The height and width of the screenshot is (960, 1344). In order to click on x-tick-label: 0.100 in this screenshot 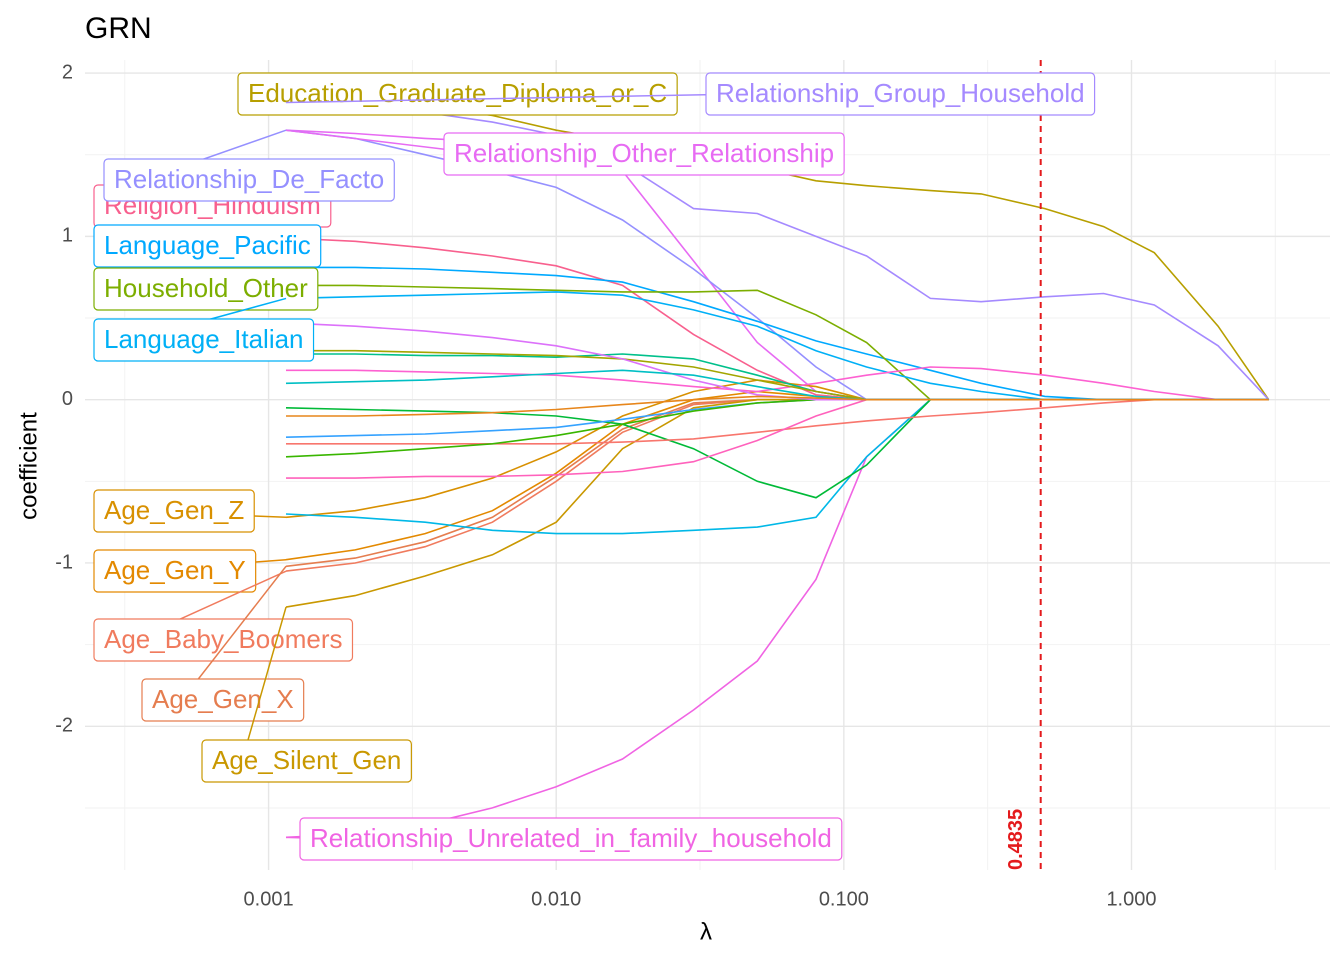, I will do `click(844, 899)`.